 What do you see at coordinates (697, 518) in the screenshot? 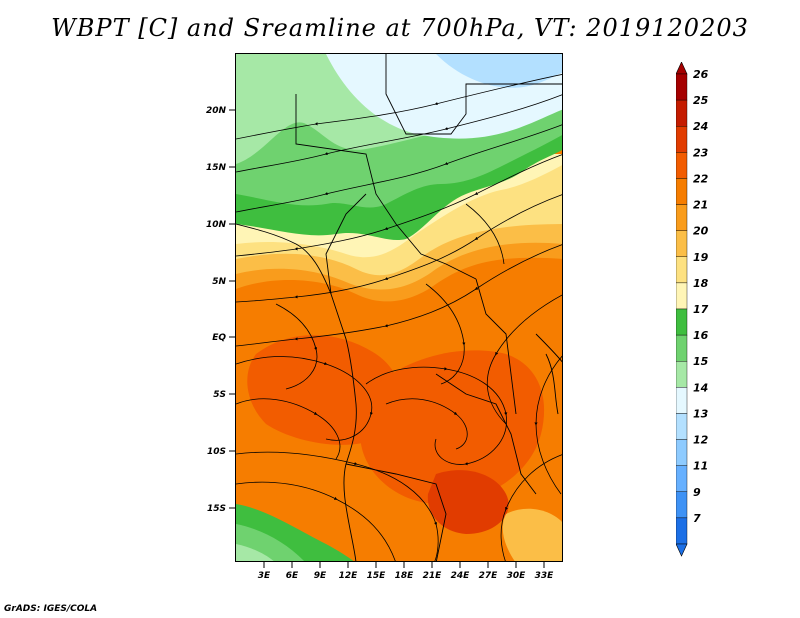
I see `colorbar-level-label: 7` at bounding box center [697, 518].